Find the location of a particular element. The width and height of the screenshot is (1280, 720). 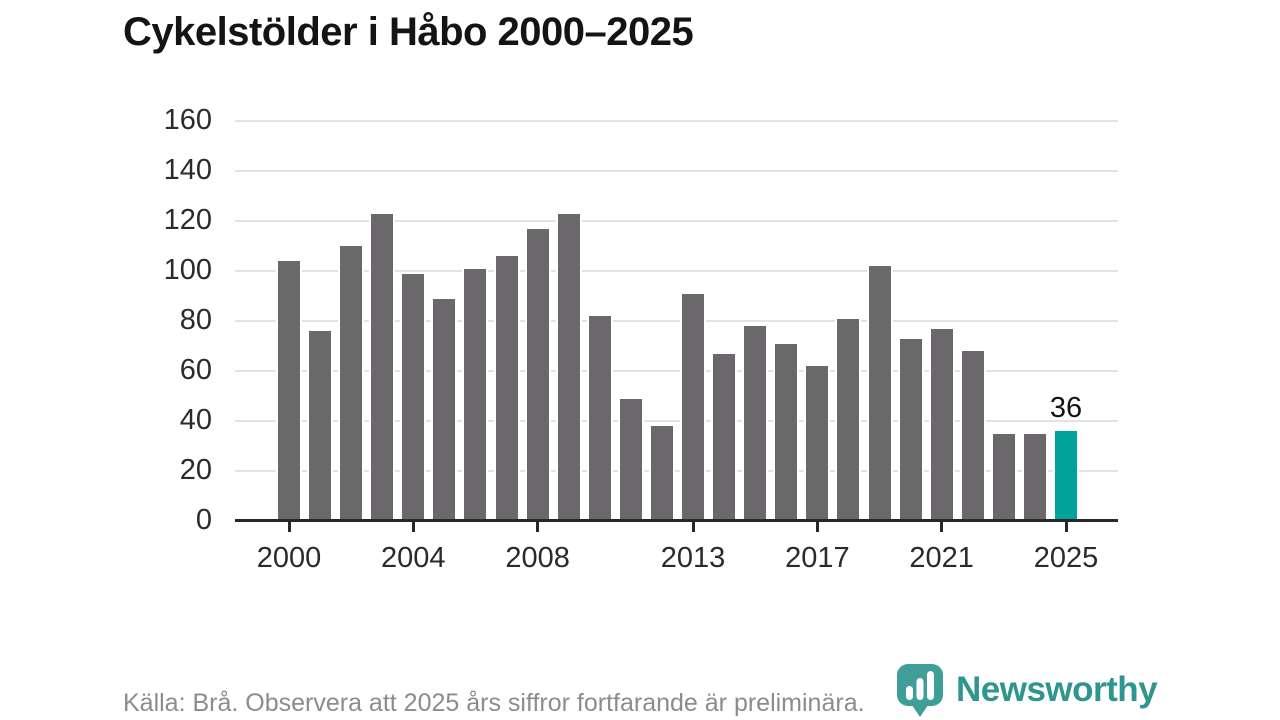

y-axis-label-40: 40 is located at coordinates (195, 420).